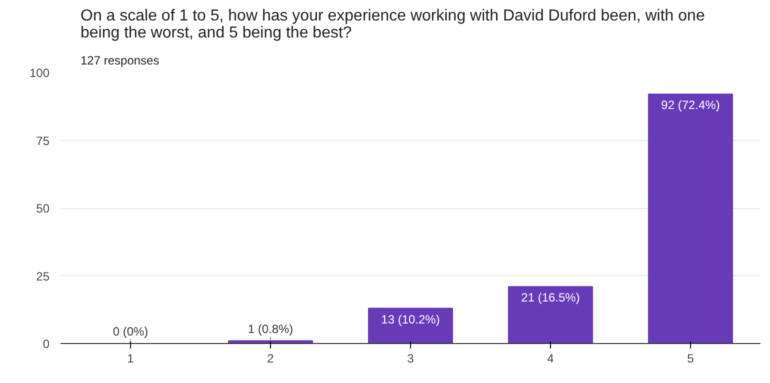 Image resolution: width=770 pixels, height=383 pixels. What do you see at coordinates (120, 61) in the screenshot?
I see `chart-subtitle: 127 responses` at bounding box center [120, 61].